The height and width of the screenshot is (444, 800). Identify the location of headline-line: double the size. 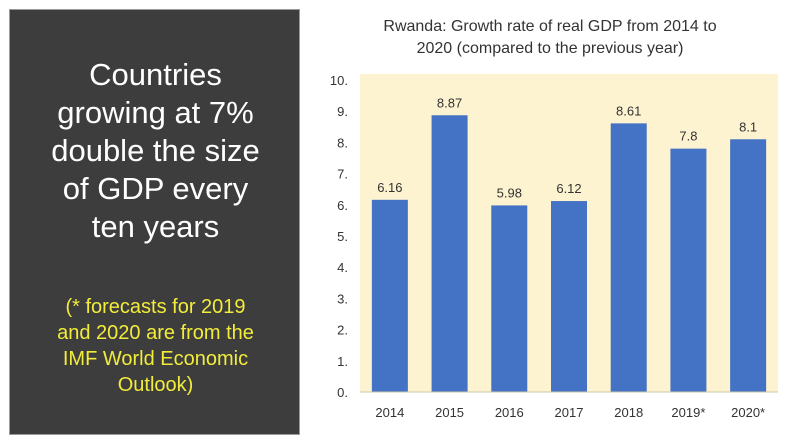
(155, 150).